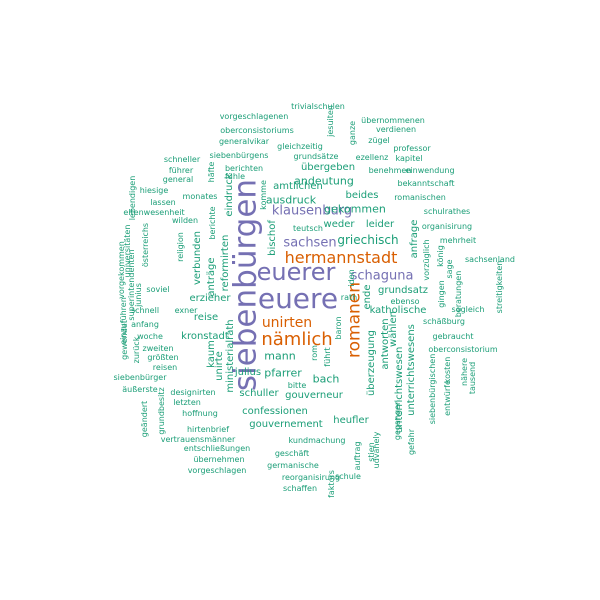 This screenshot has height=600, width=600. Describe the element at coordinates (414, 239) in the screenshot. I see `word: anfrage` at that location.